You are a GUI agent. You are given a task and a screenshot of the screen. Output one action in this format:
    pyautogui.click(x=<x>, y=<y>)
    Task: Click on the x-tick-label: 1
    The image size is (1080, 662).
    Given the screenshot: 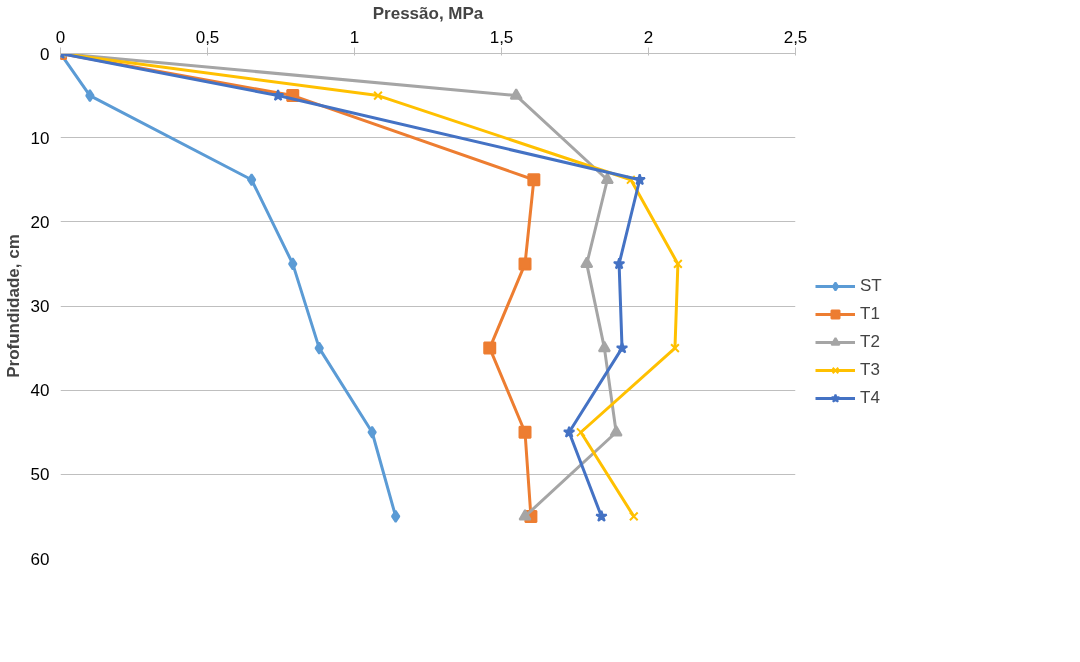 What is the action you would take?
    pyautogui.click(x=354, y=37)
    